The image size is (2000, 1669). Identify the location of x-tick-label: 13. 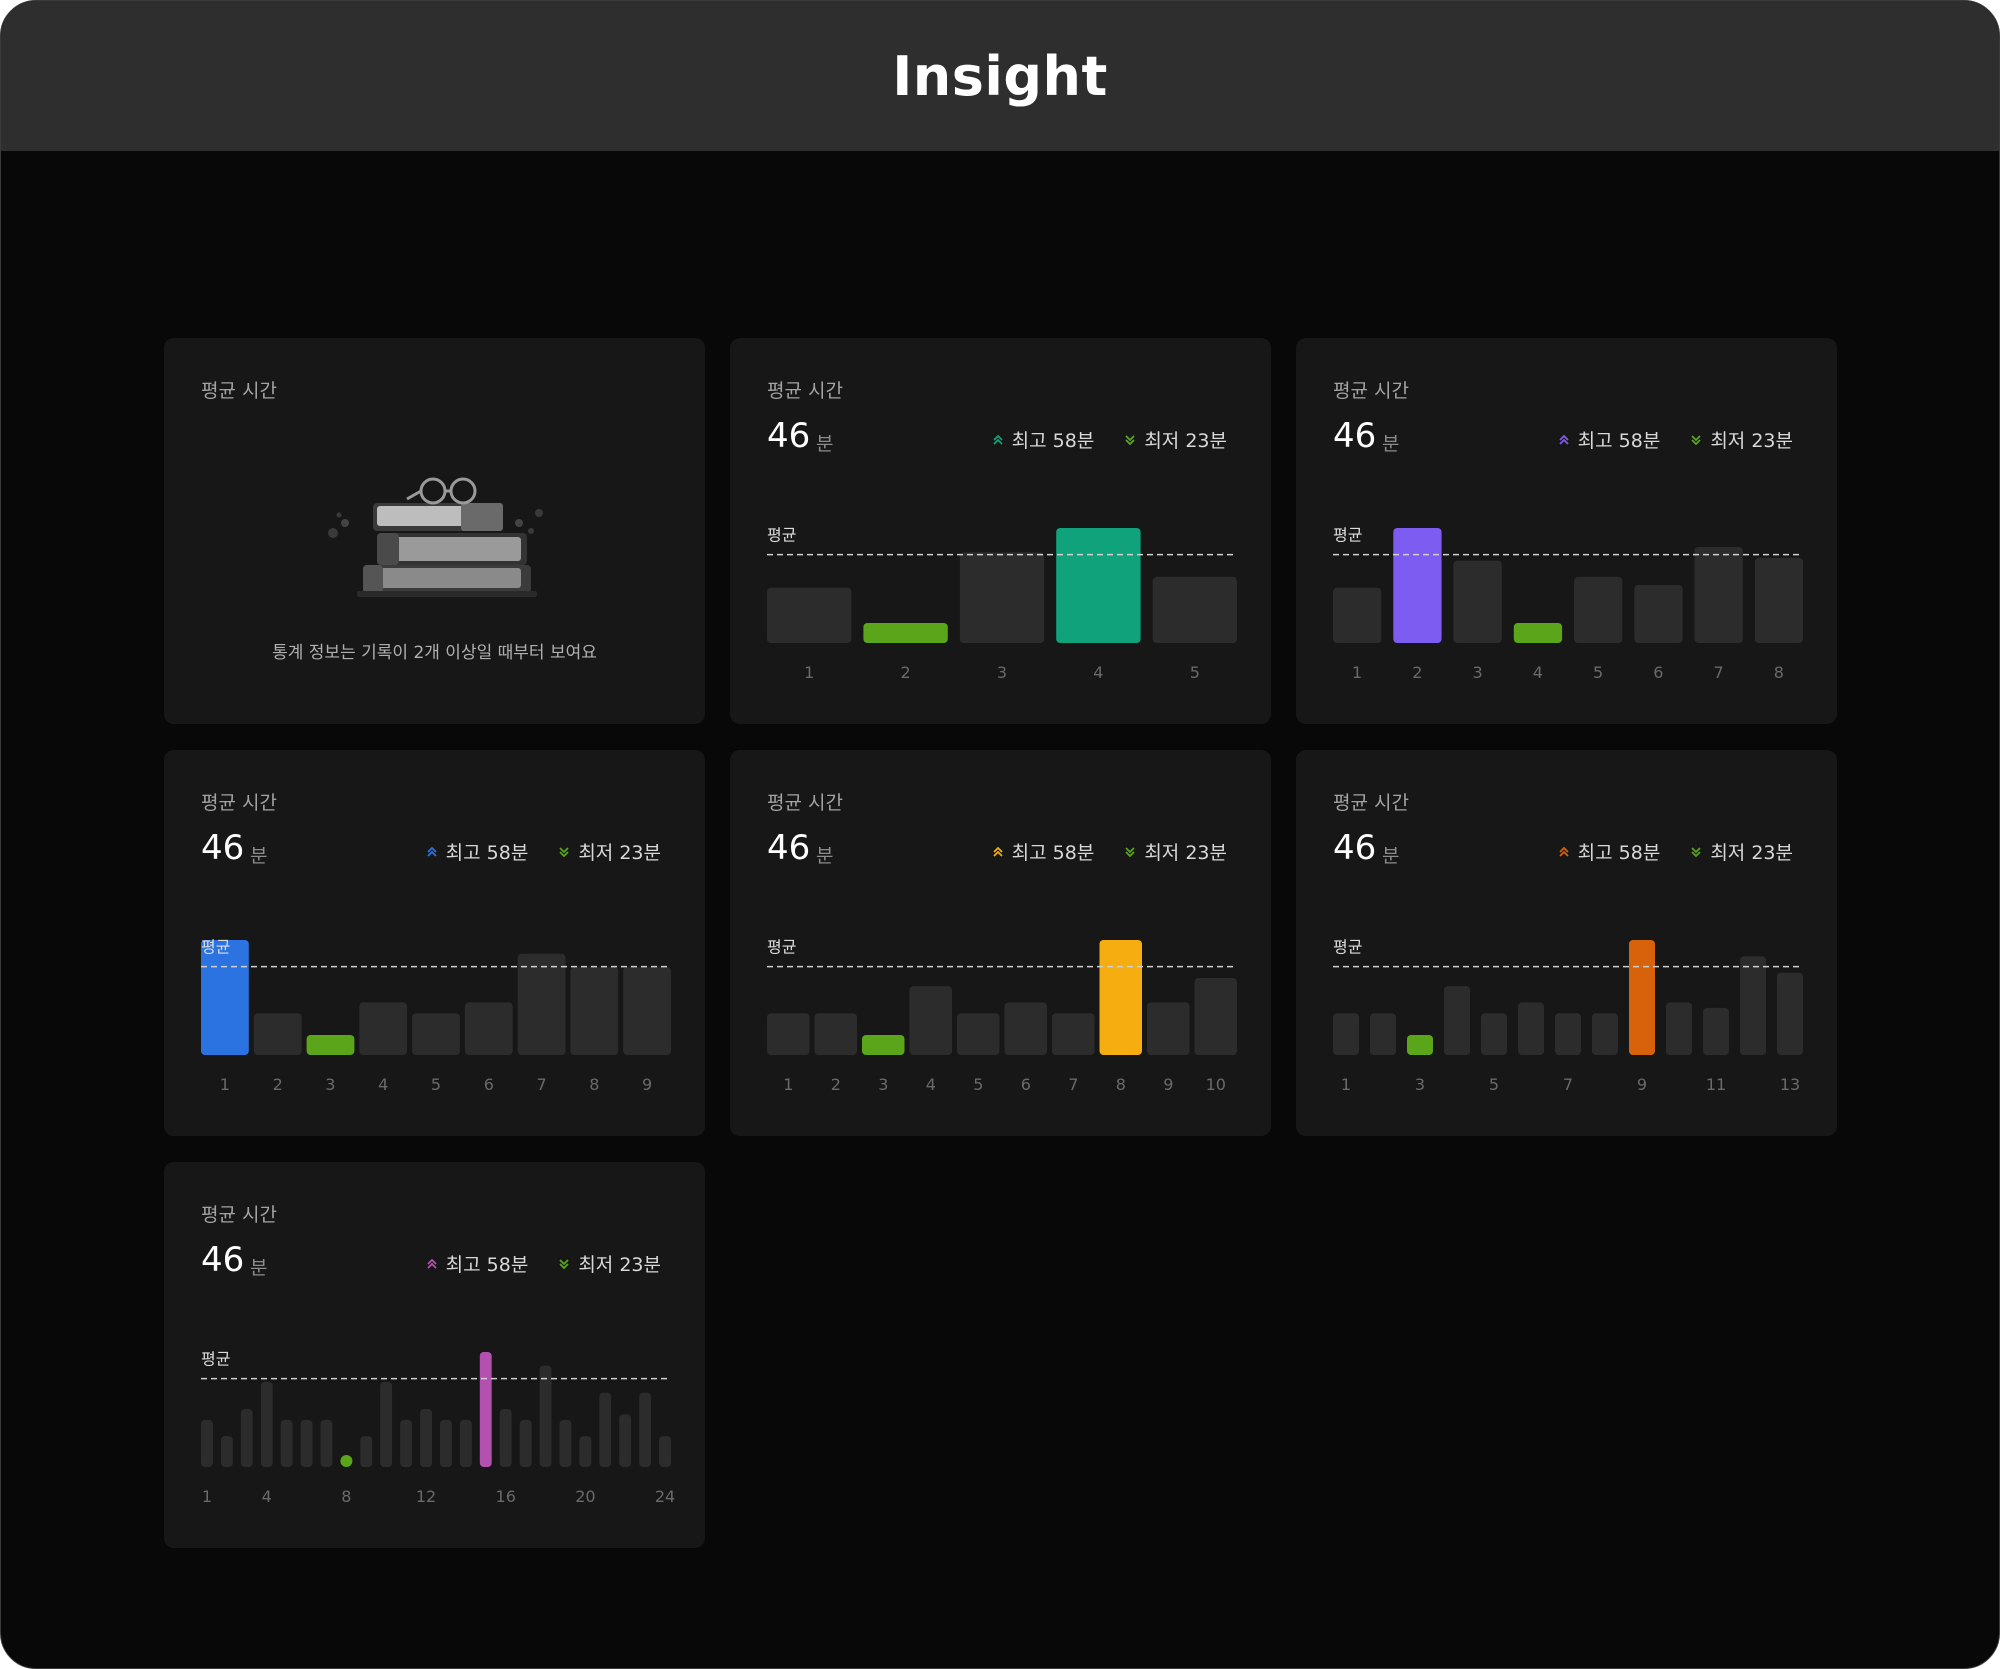
(1790, 1084).